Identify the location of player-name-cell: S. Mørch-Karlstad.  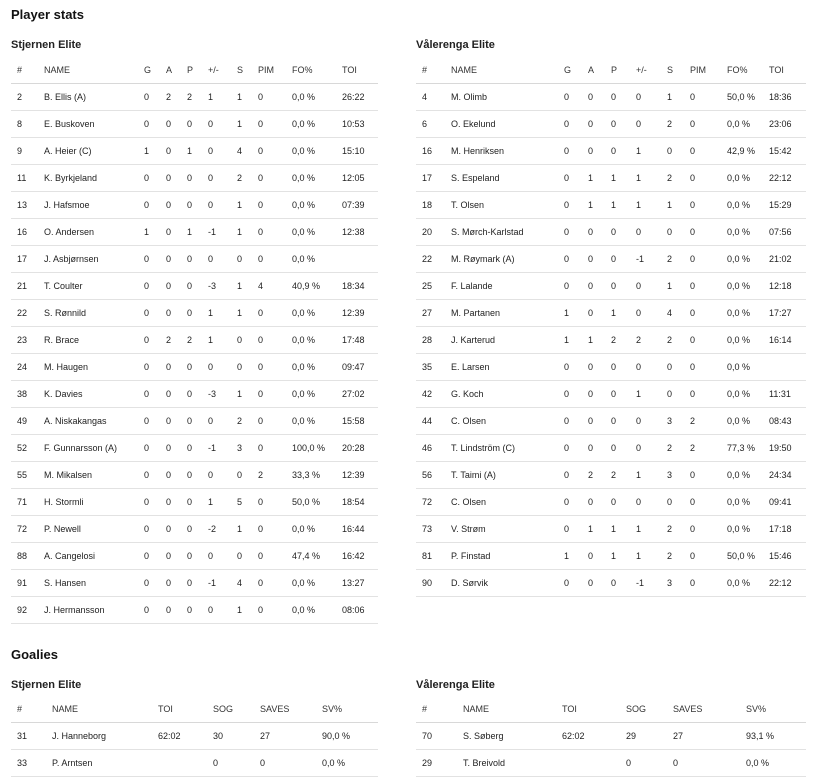
(507, 232).